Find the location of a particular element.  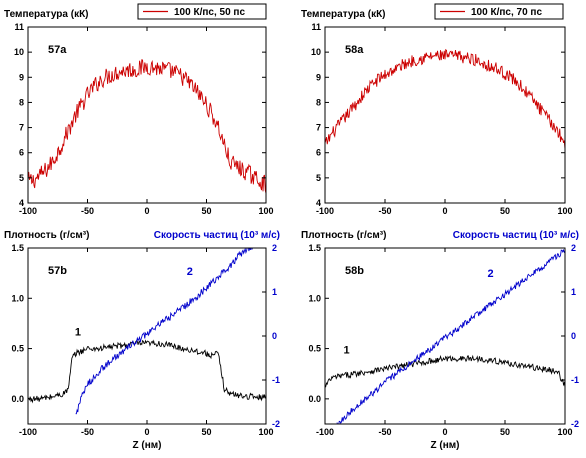

legend-label: 100 К/пс, 50 пс is located at coordinates (209, 12).